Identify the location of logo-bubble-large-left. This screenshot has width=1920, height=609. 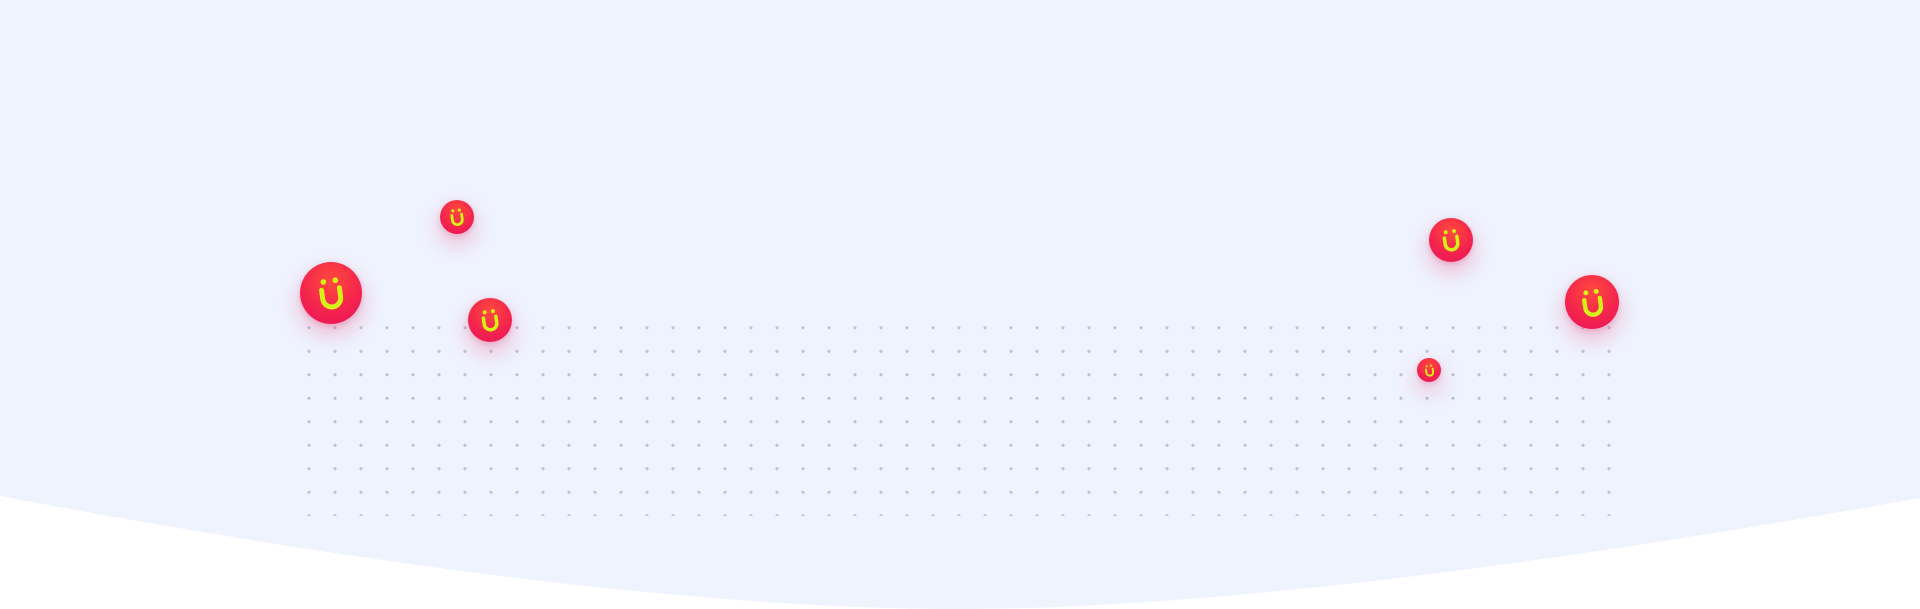
(331, 293).